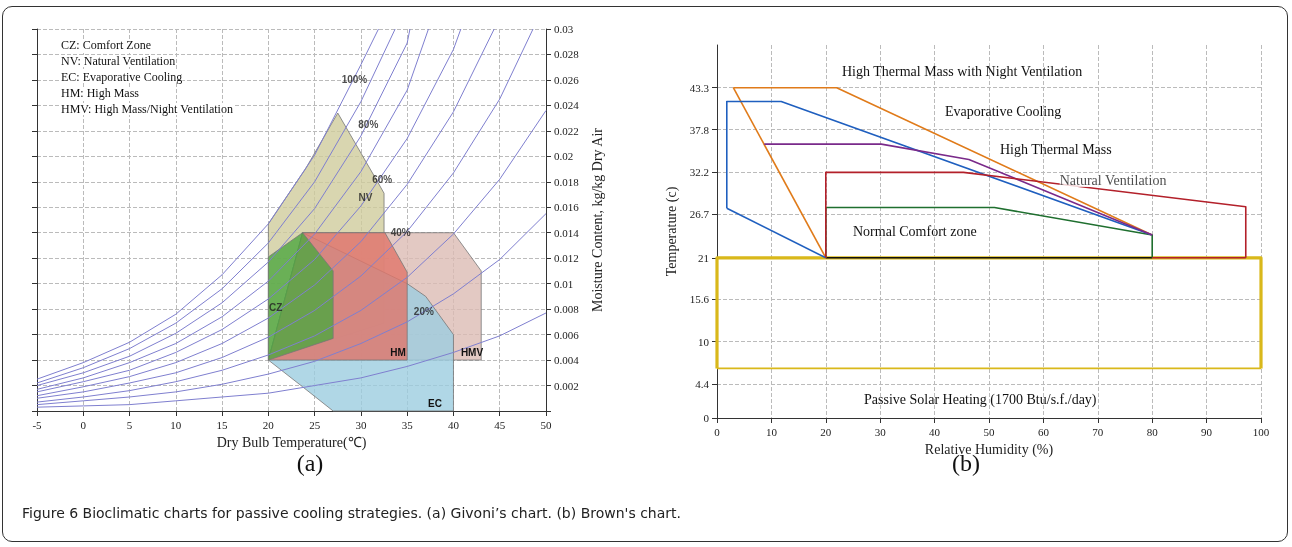  Describe the element at coordinates (147, 109) in the screenshot. I see `annotation: HMV: High Mass/Night Ventilation` at that location.